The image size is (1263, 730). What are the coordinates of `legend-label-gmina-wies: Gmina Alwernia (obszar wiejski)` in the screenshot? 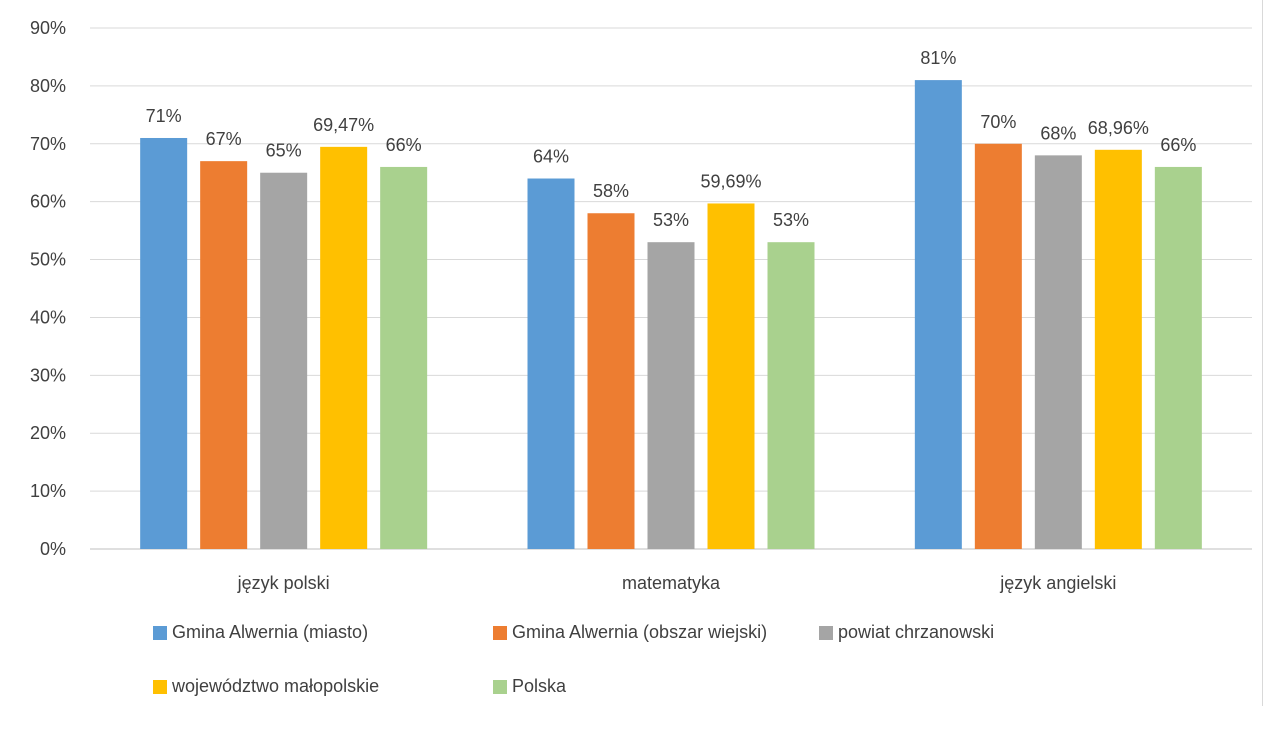 It's located at (640, 632).